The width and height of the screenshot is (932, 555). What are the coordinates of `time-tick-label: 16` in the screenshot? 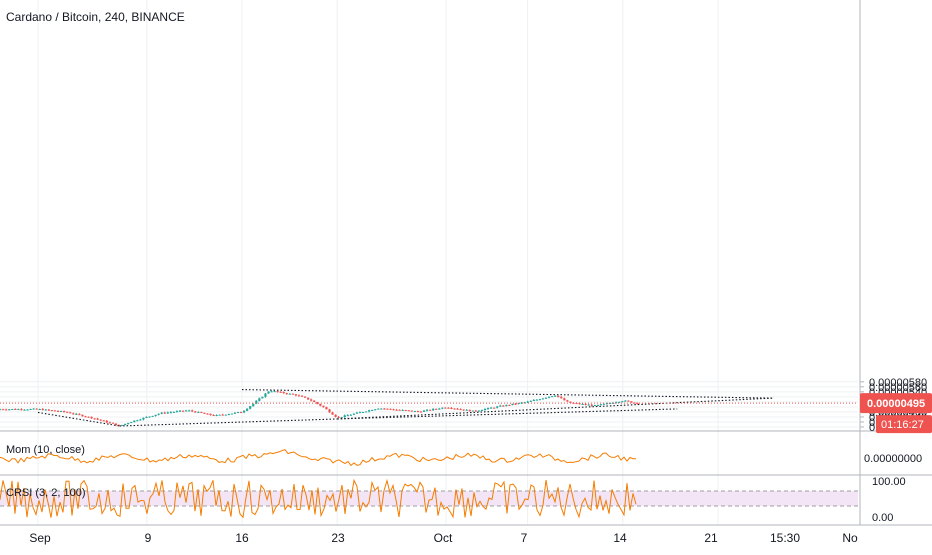 It's located at (242, 538).